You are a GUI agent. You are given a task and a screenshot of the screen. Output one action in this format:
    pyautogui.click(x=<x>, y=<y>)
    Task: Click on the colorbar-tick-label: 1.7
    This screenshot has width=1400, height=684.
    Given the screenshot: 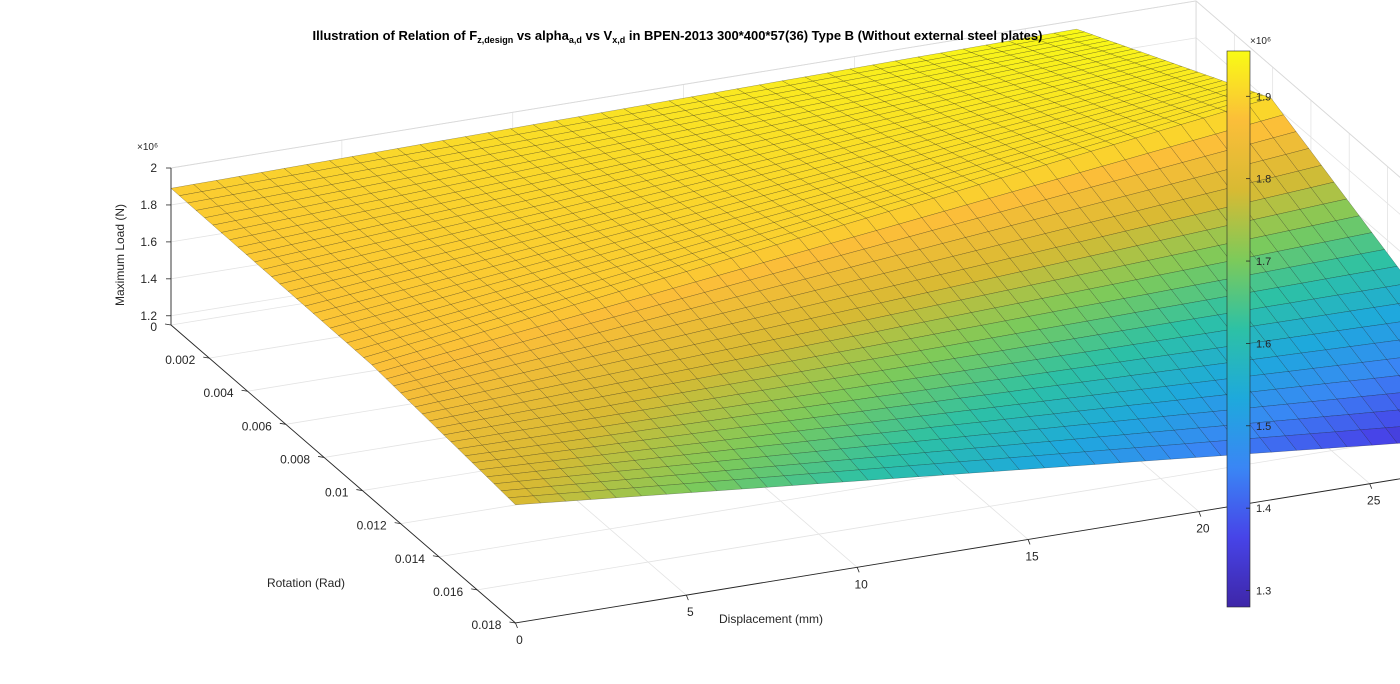 What is the action you would take?
    pyautogui.click(x=1263, y=262)
    